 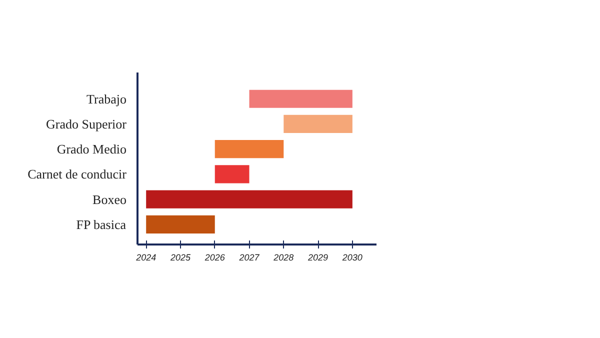 What do you see at coordinates (145, 257) in the screenshot?
I see `x-tick-label: 2024` at bounding box center [145, 257].